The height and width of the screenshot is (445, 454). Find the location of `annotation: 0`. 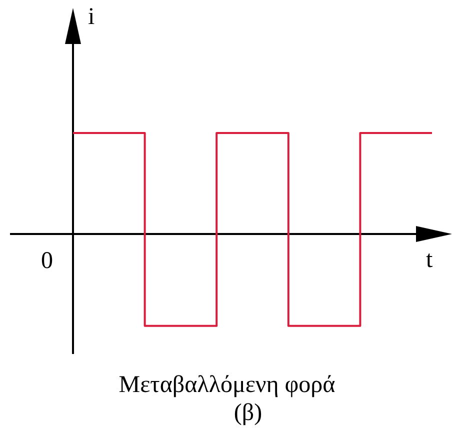

annotation: 0 is located at coordinates (47, 261).